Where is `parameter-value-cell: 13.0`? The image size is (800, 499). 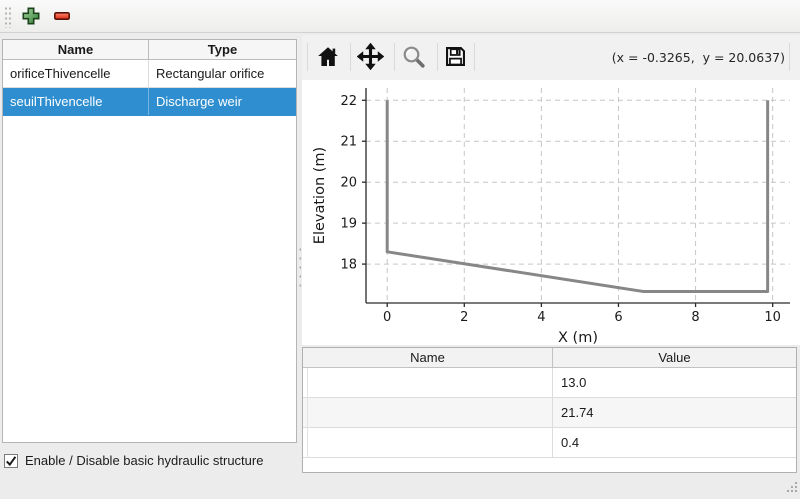
parameter-value-cell: 13.0 is located at coordinates (574, 382).